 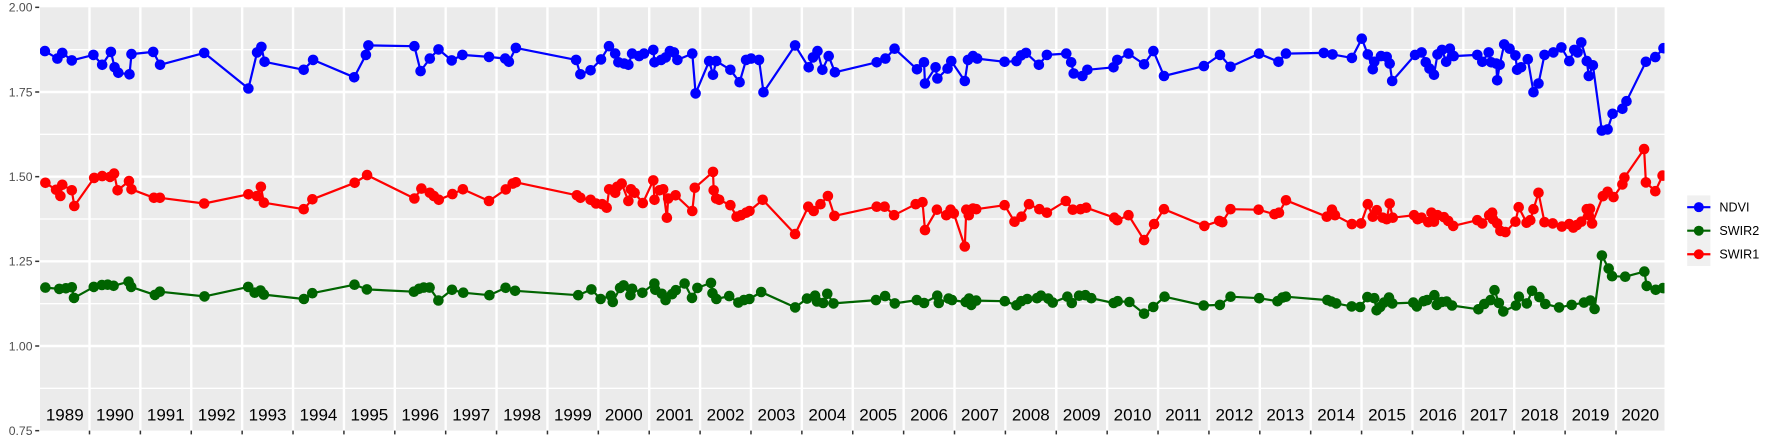 What do you see at coordinates (1489, 414) in the screenshot?
I see `svg-text: 2017` at bounding box center [1489, 414].